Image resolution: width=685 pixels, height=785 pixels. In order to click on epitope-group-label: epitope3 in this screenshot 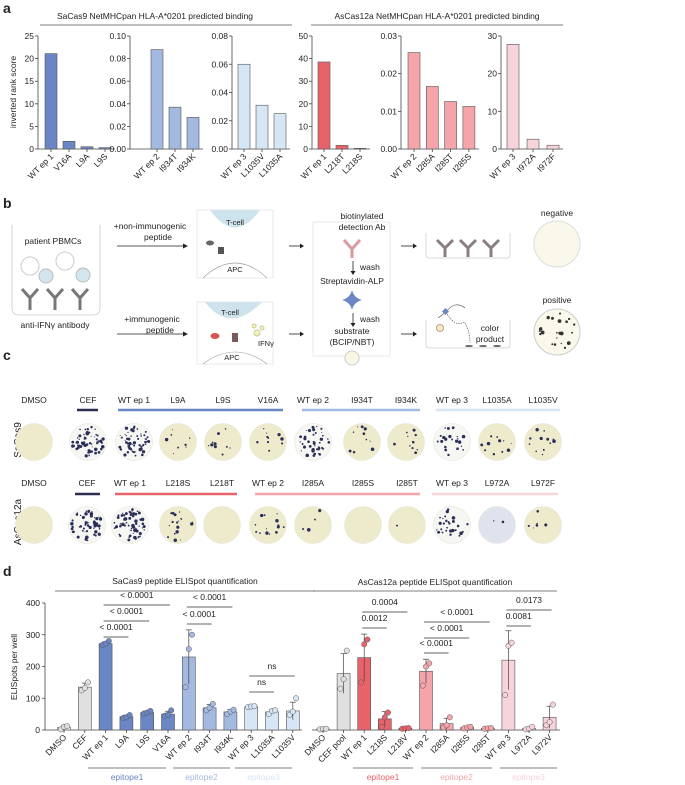, I will do `click(528, 777)`.